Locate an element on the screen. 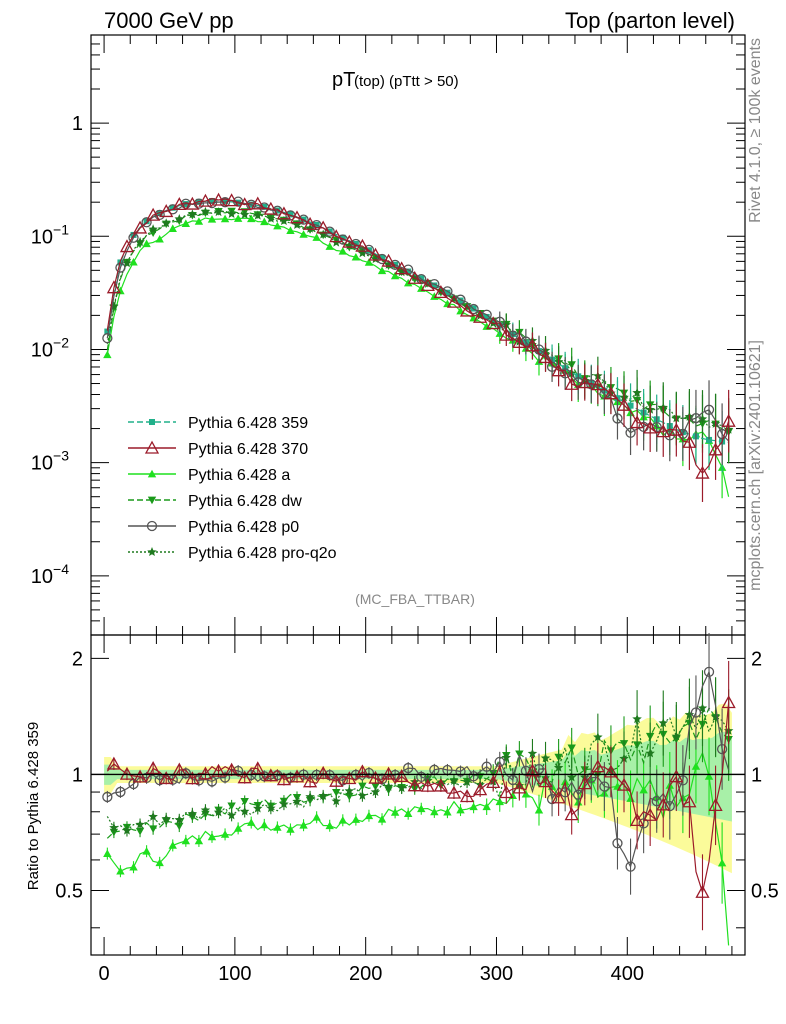 The image size is (786, 1024). legend-label: Pythia 6.428 370 is located at coordinates (248, 449).